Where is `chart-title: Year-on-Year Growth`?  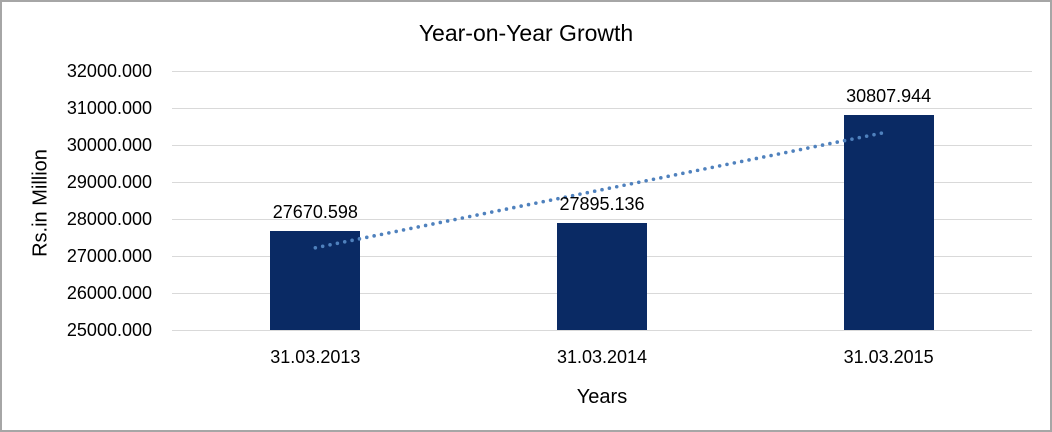
chart-title: Year-on-Year Growth is located at coordinates (526, 33).